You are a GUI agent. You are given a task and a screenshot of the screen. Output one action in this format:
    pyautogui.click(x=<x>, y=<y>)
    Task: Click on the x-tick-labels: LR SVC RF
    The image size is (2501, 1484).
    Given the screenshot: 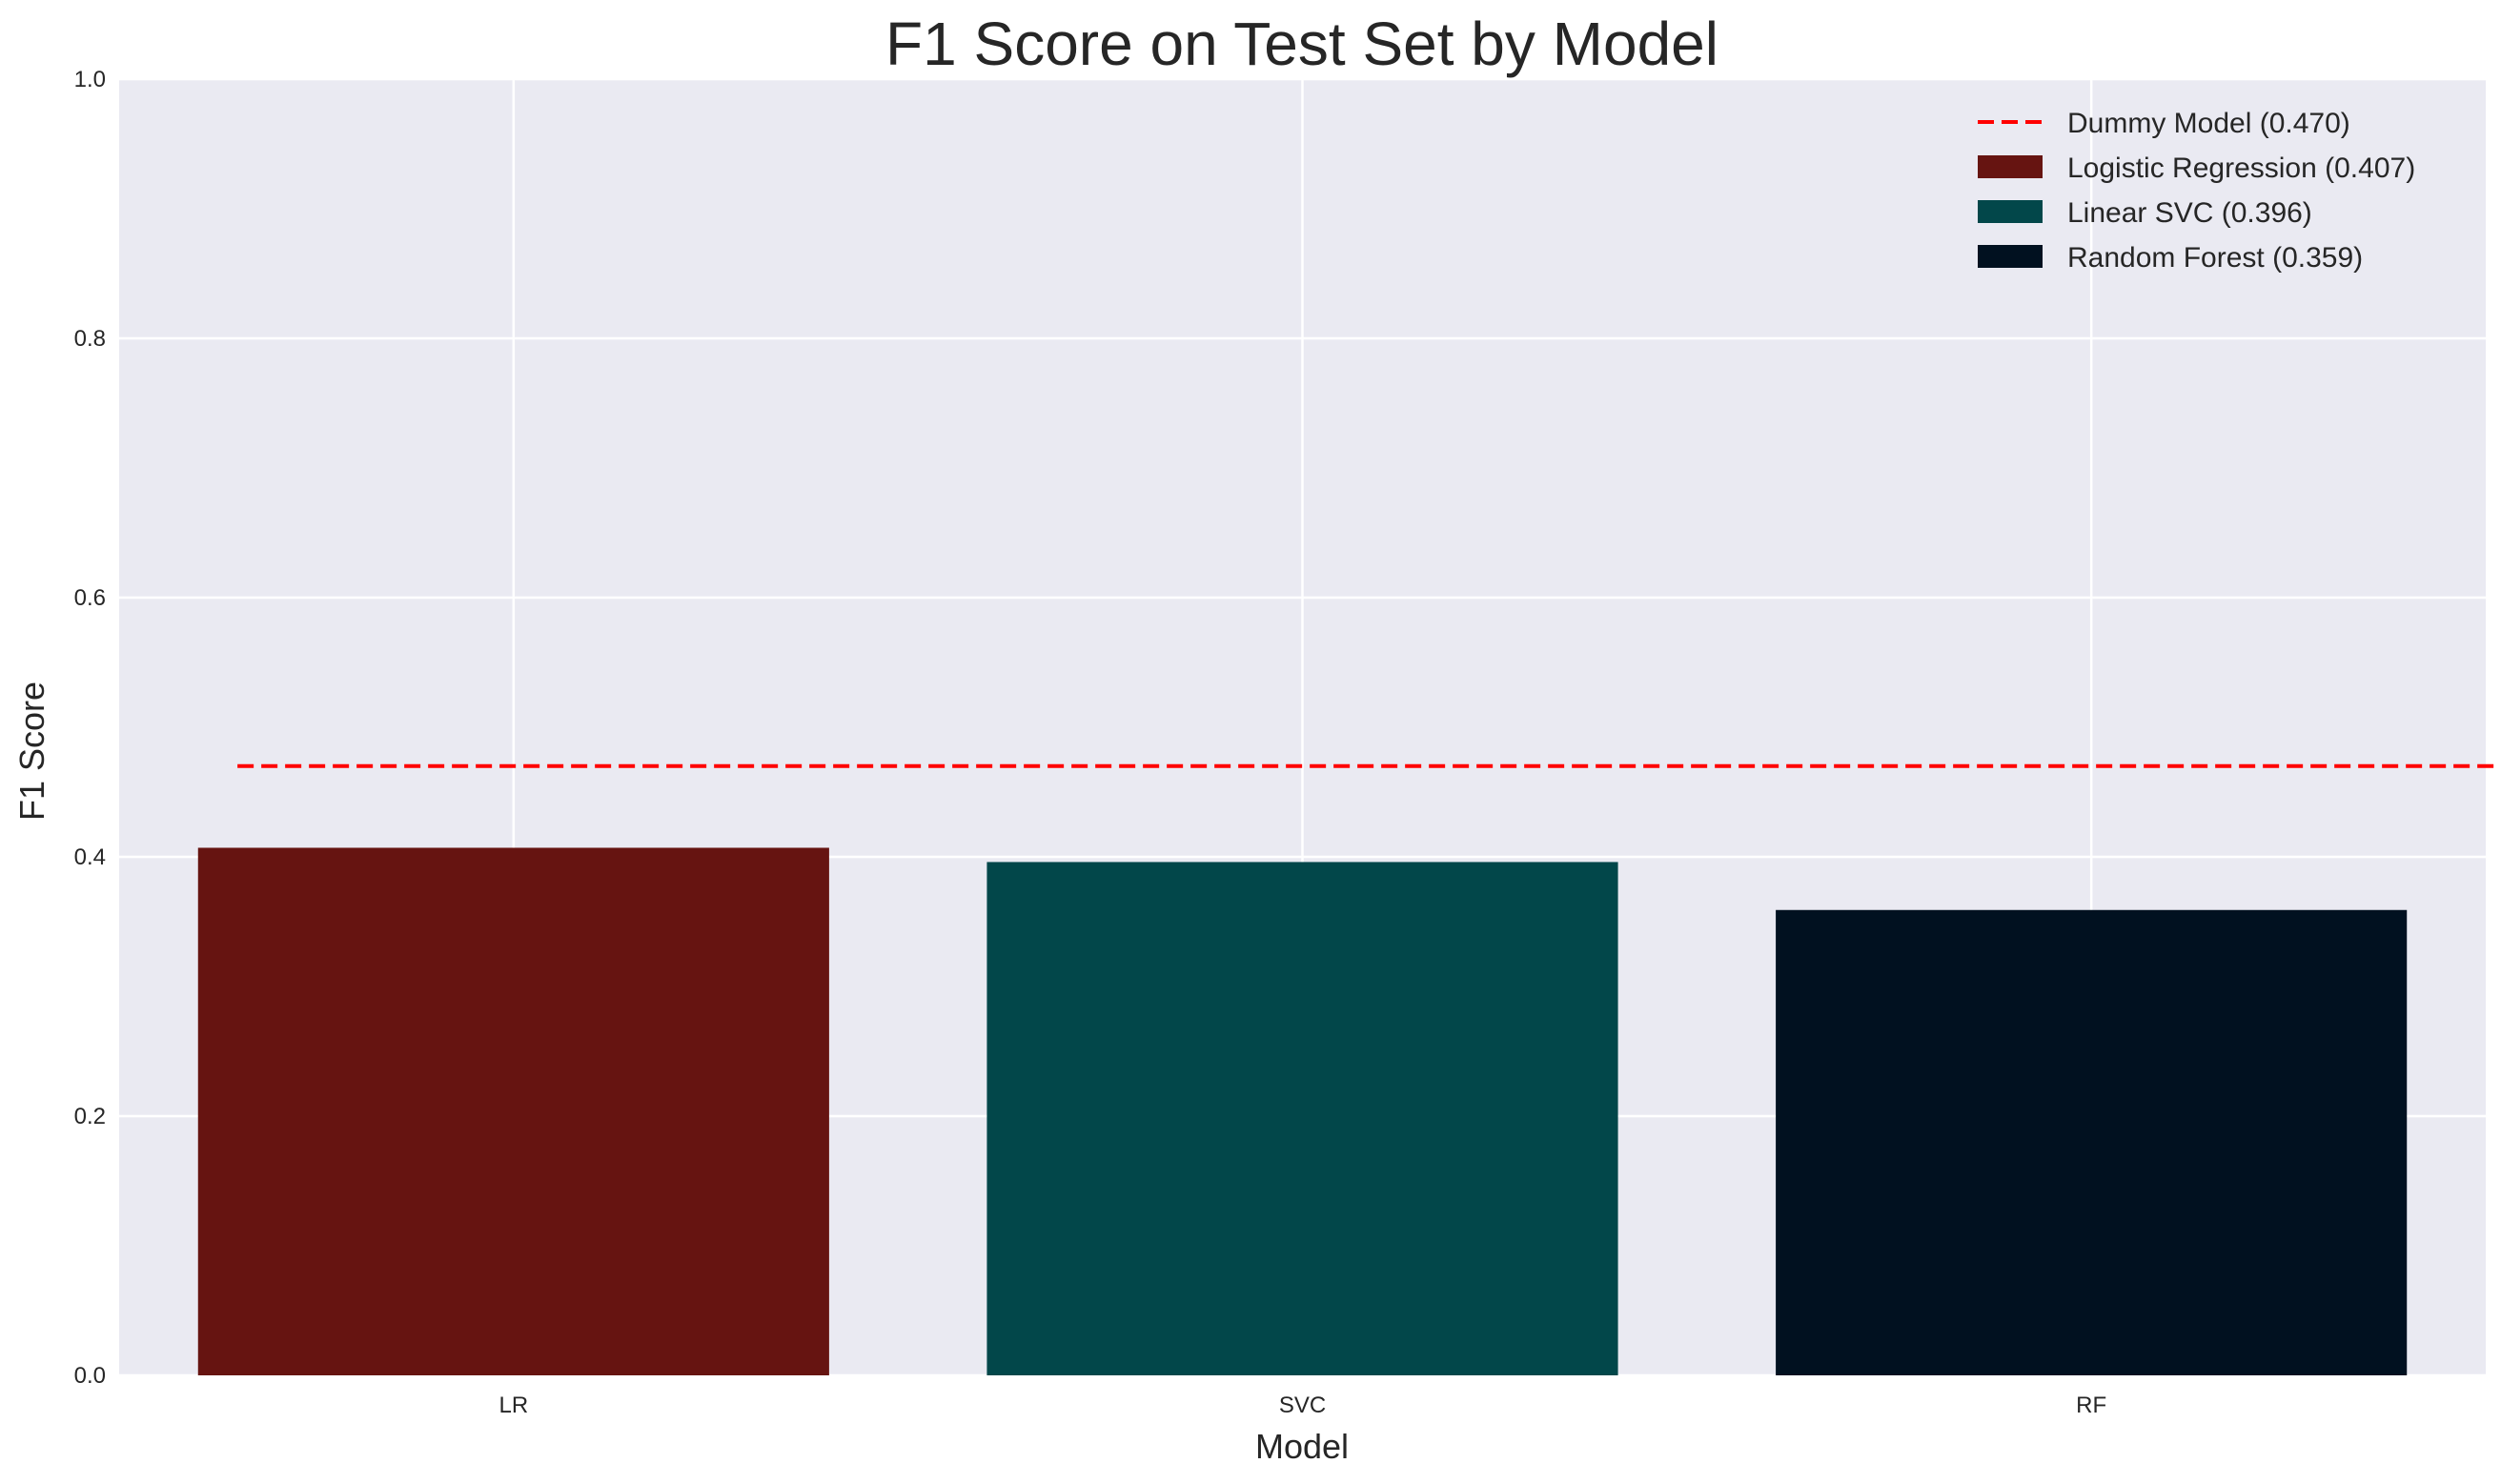 What is the action you would take?
    pyautogui.click(x=1302, y=1405)
    